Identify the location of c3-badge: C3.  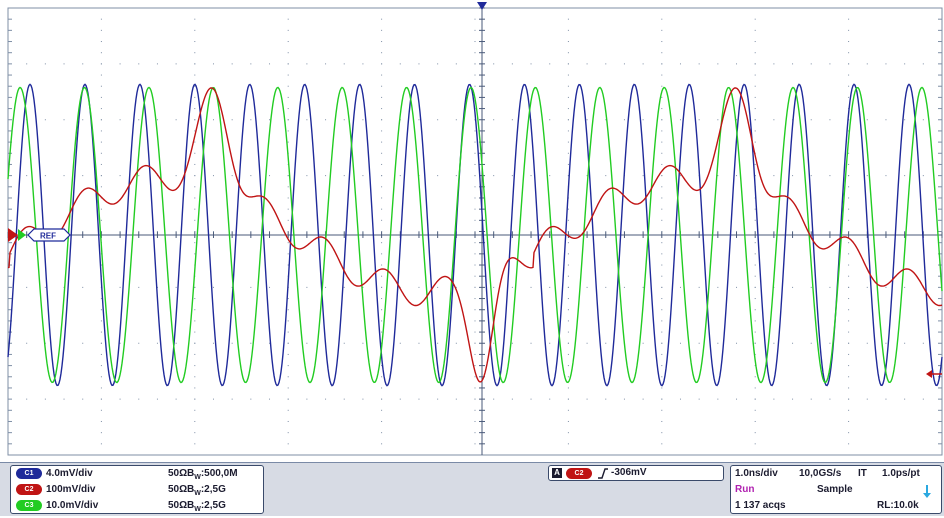
(29, 505).